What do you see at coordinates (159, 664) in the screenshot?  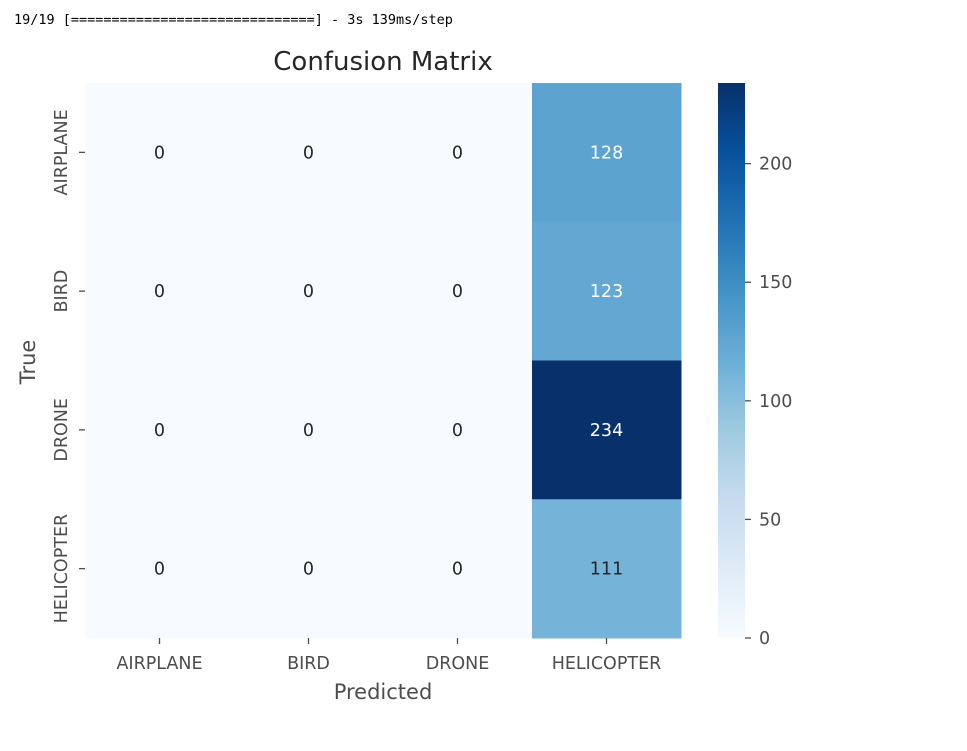 I see `x-tick-label-0: AIRPLANE` at bounding box center [159, 664].